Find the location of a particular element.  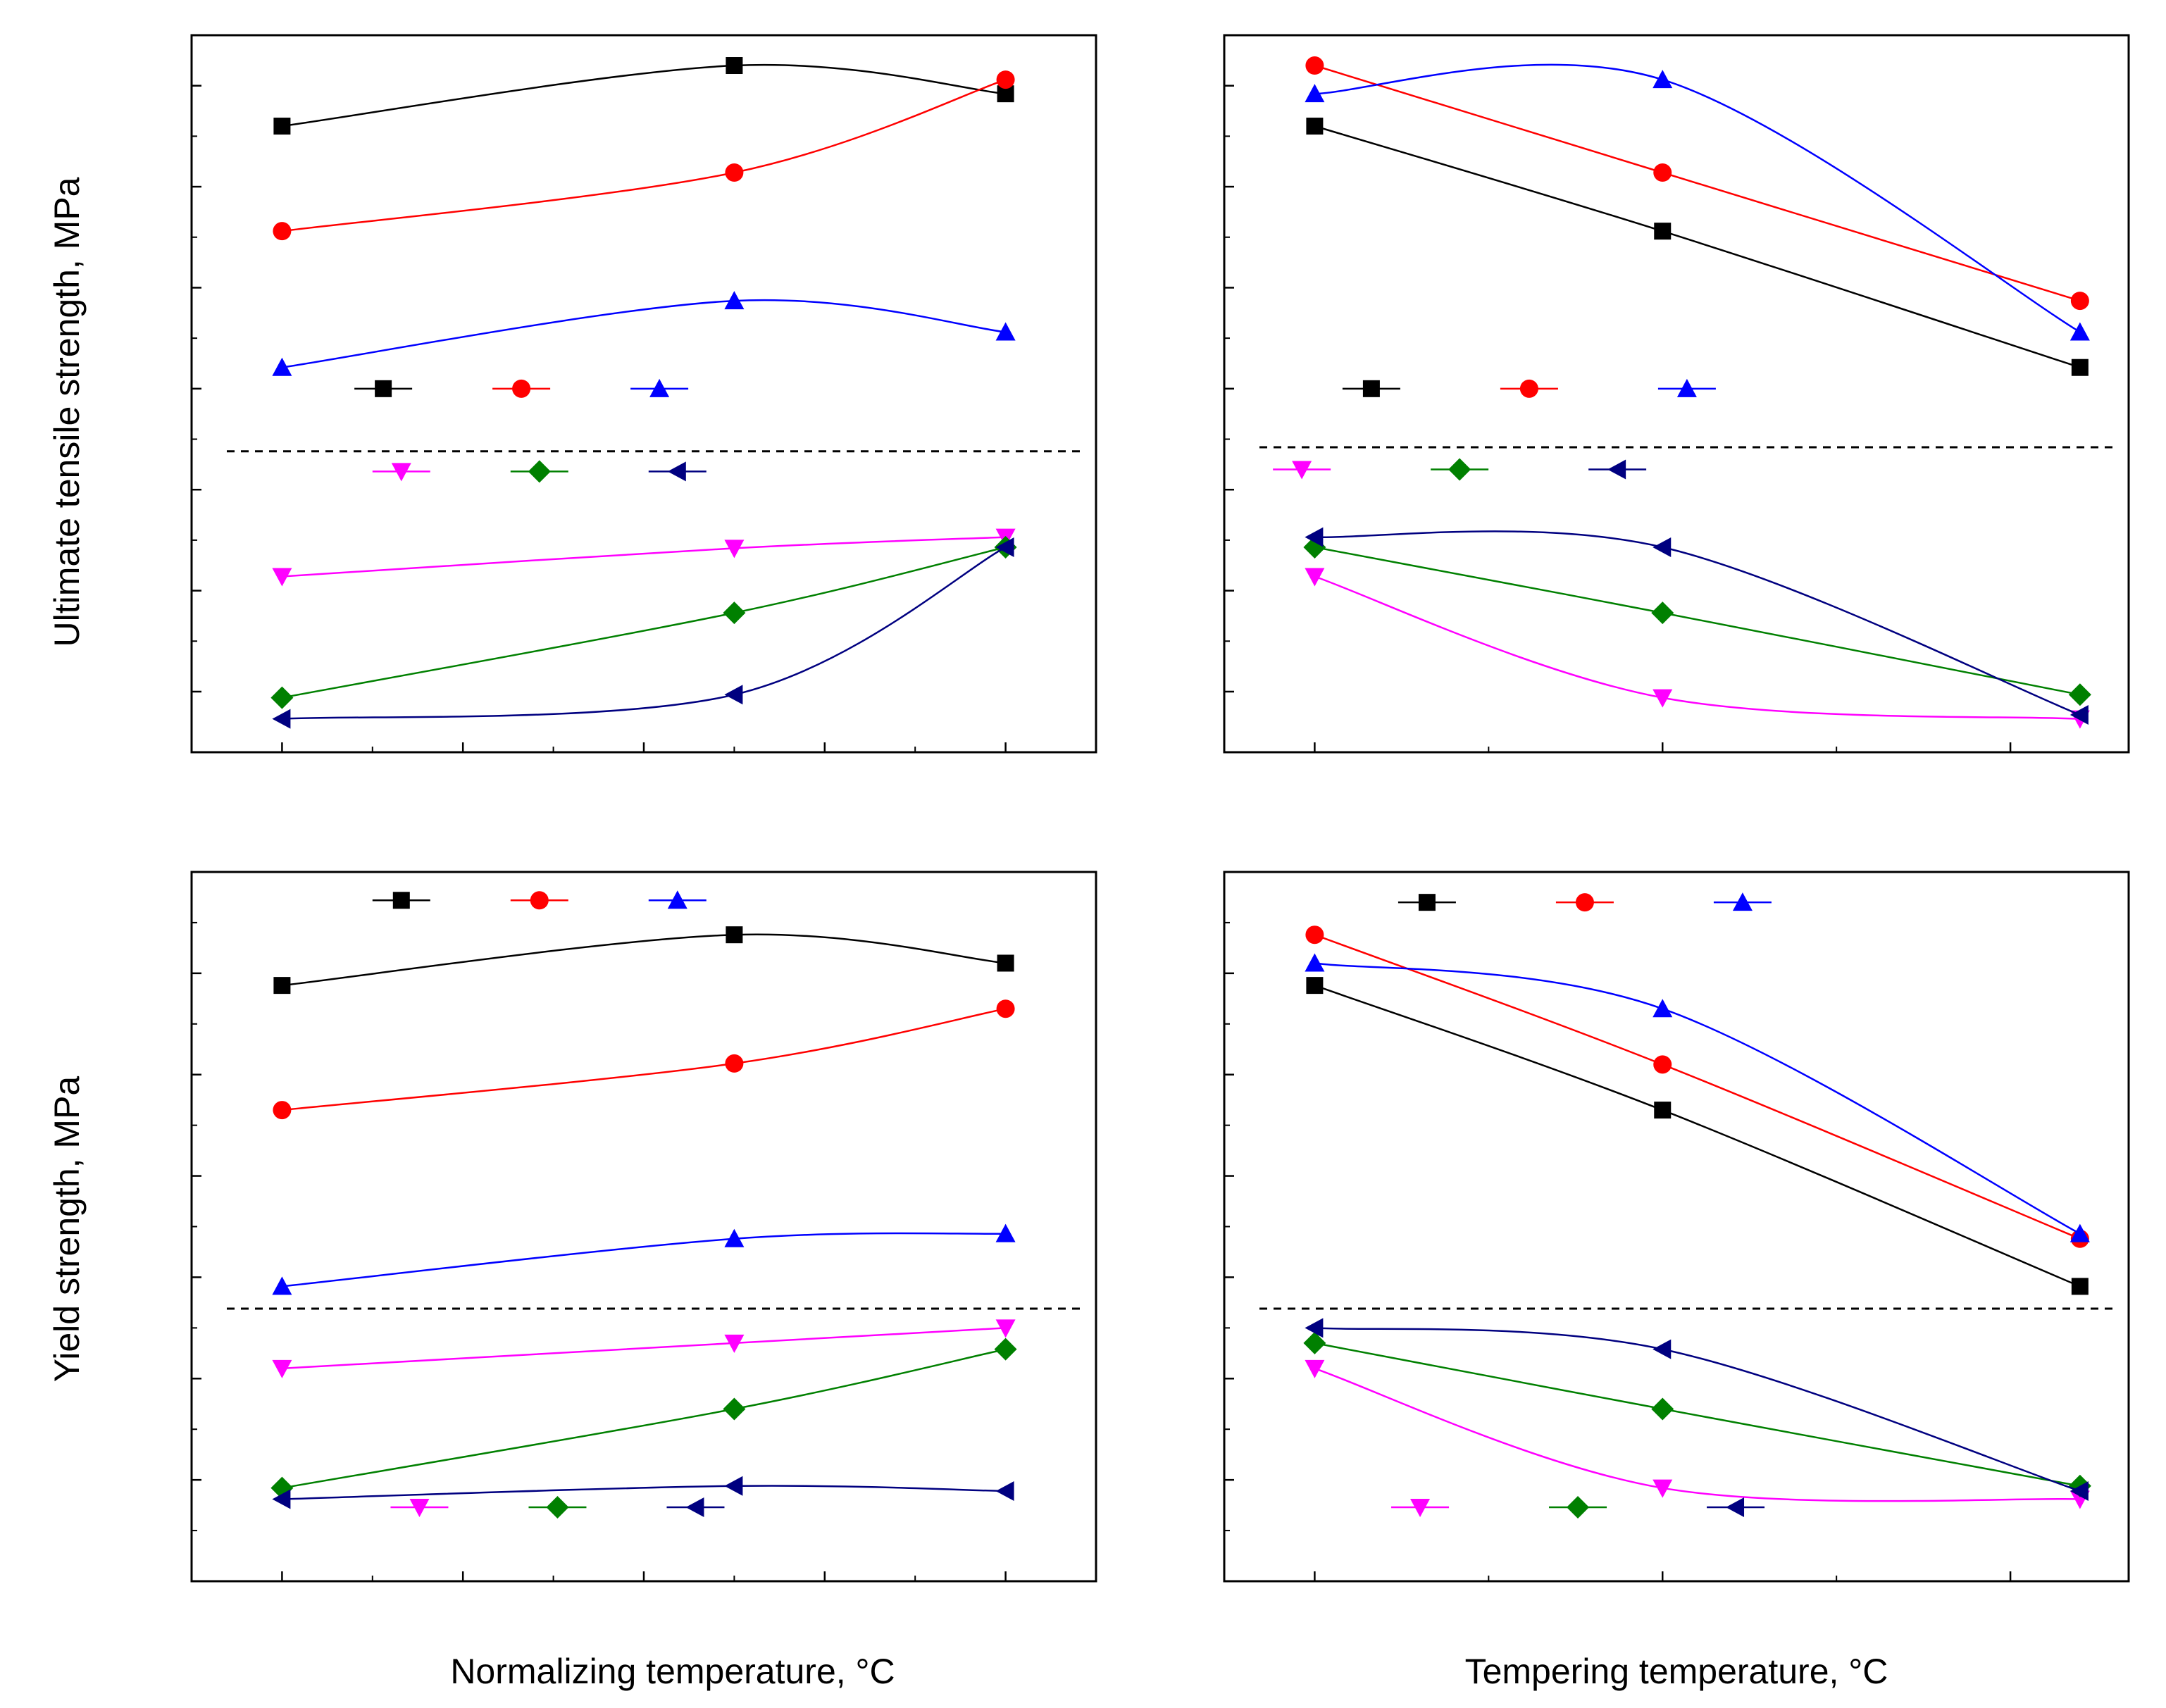

x-axis-label-tempering: Tempering temperature, °C is located at coordinates (1676, 1672).